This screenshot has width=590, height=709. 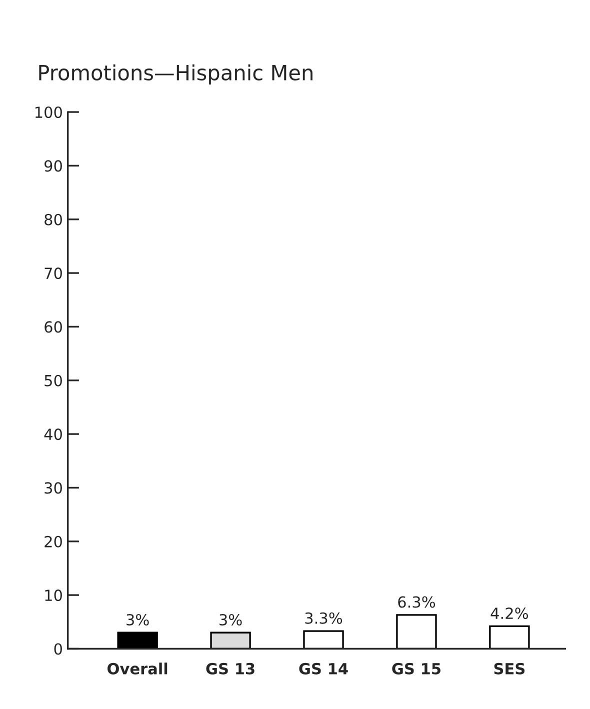 What do you see at coordinates (138, 668) in the screenshot?
I see `x-tick-label: Overall` at bounding box center [138, 668].